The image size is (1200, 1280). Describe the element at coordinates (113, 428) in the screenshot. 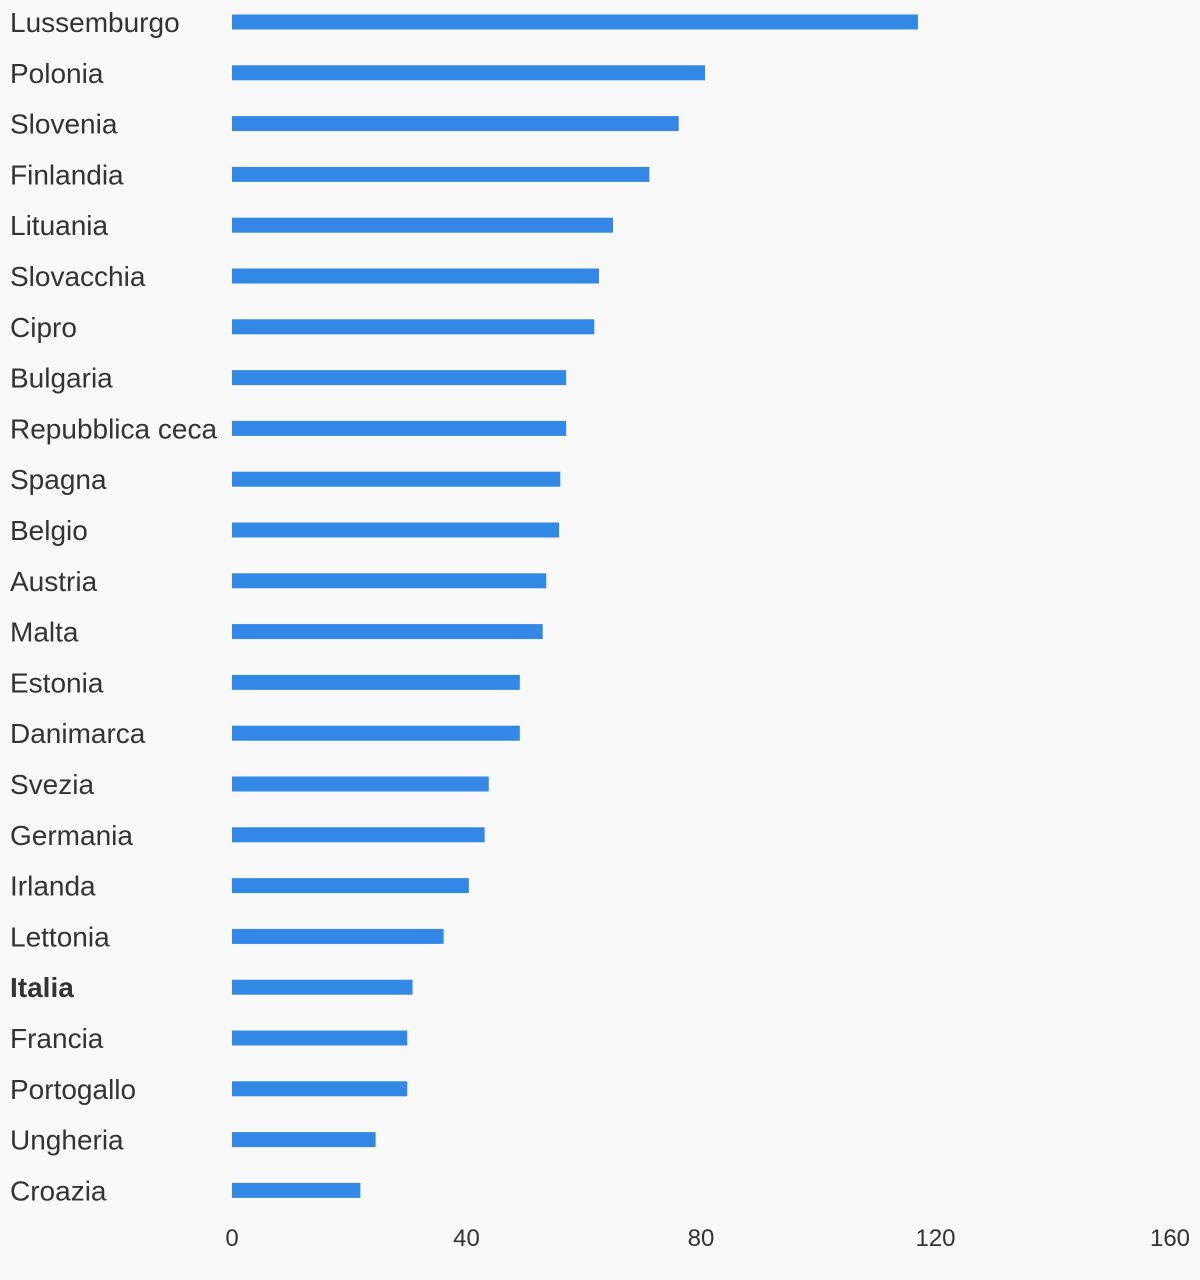

I see `category-label: Repubblica ceca` at that location.